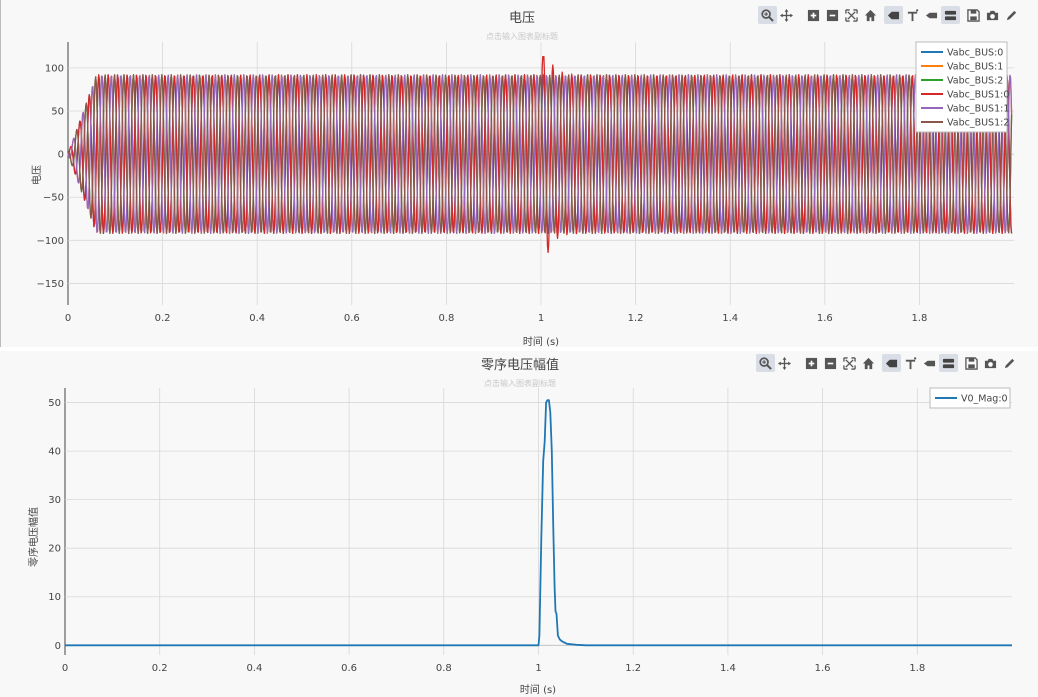  What do you see at coordinates (54, 500) in the screenshot?
I see `y-tick-label: 30` at bounding box center [54, 500].